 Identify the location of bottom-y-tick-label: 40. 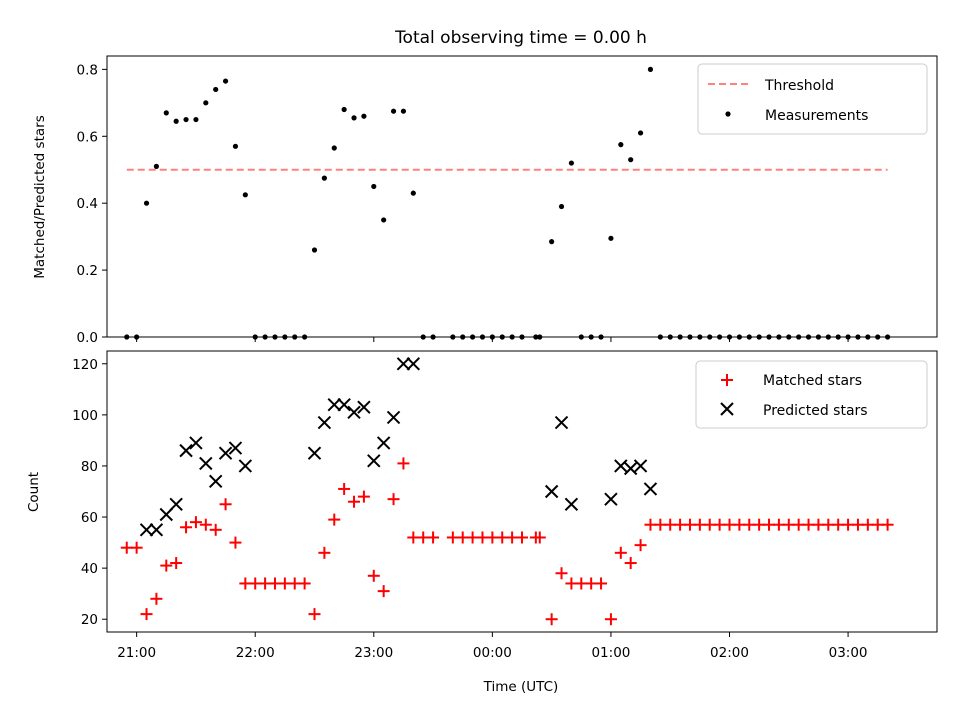
(89, 569).